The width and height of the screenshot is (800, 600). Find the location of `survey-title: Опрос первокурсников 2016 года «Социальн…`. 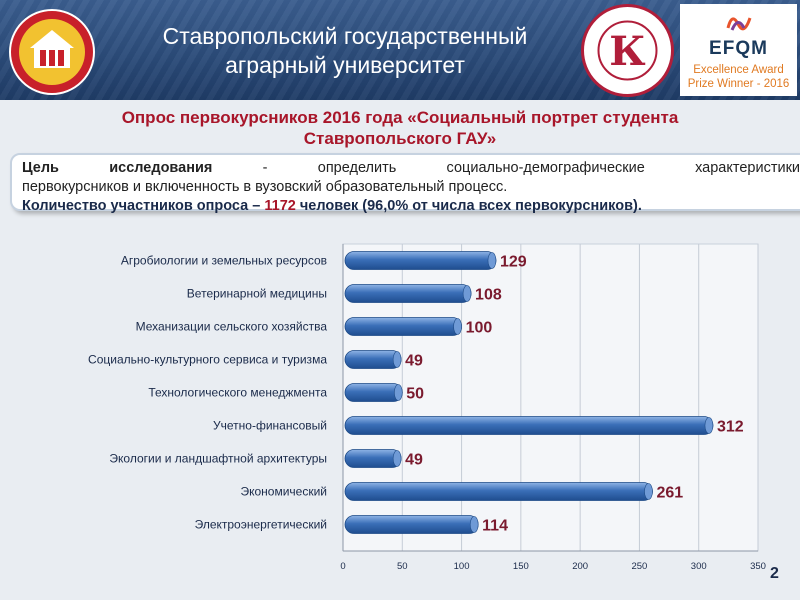

survey-title: Опрос первокурсников 2016 года «Социальн… is located at coordinates (400, 128).